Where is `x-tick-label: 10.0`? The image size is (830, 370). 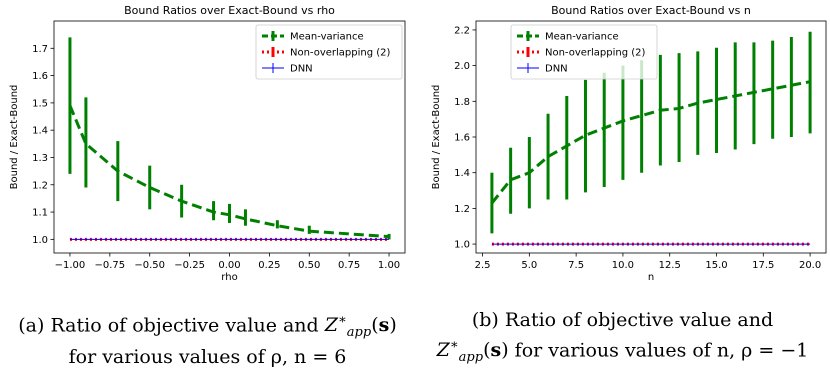 x-tick-label: 10.0 is located at coordinates (623, 265).